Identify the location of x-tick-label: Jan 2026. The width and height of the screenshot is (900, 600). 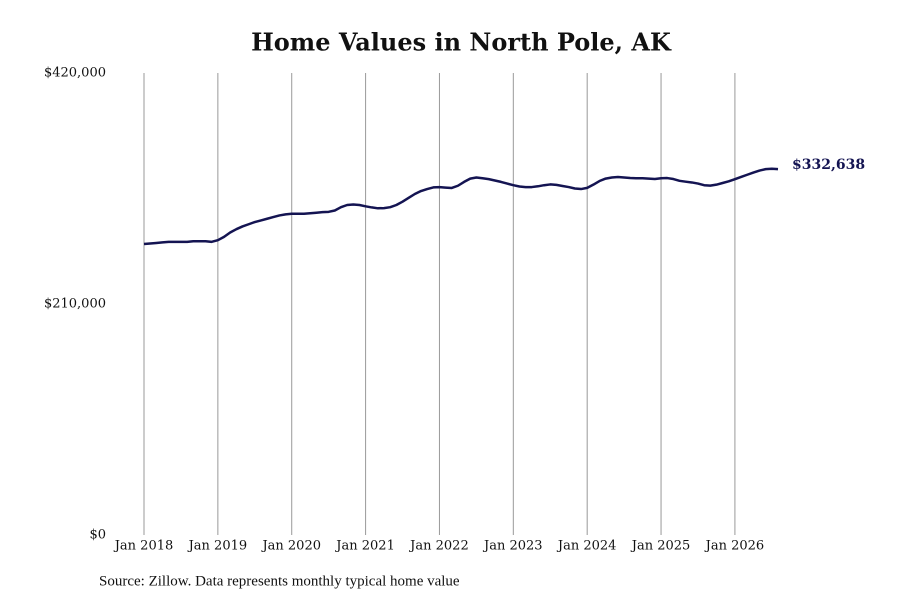
(734, 546).